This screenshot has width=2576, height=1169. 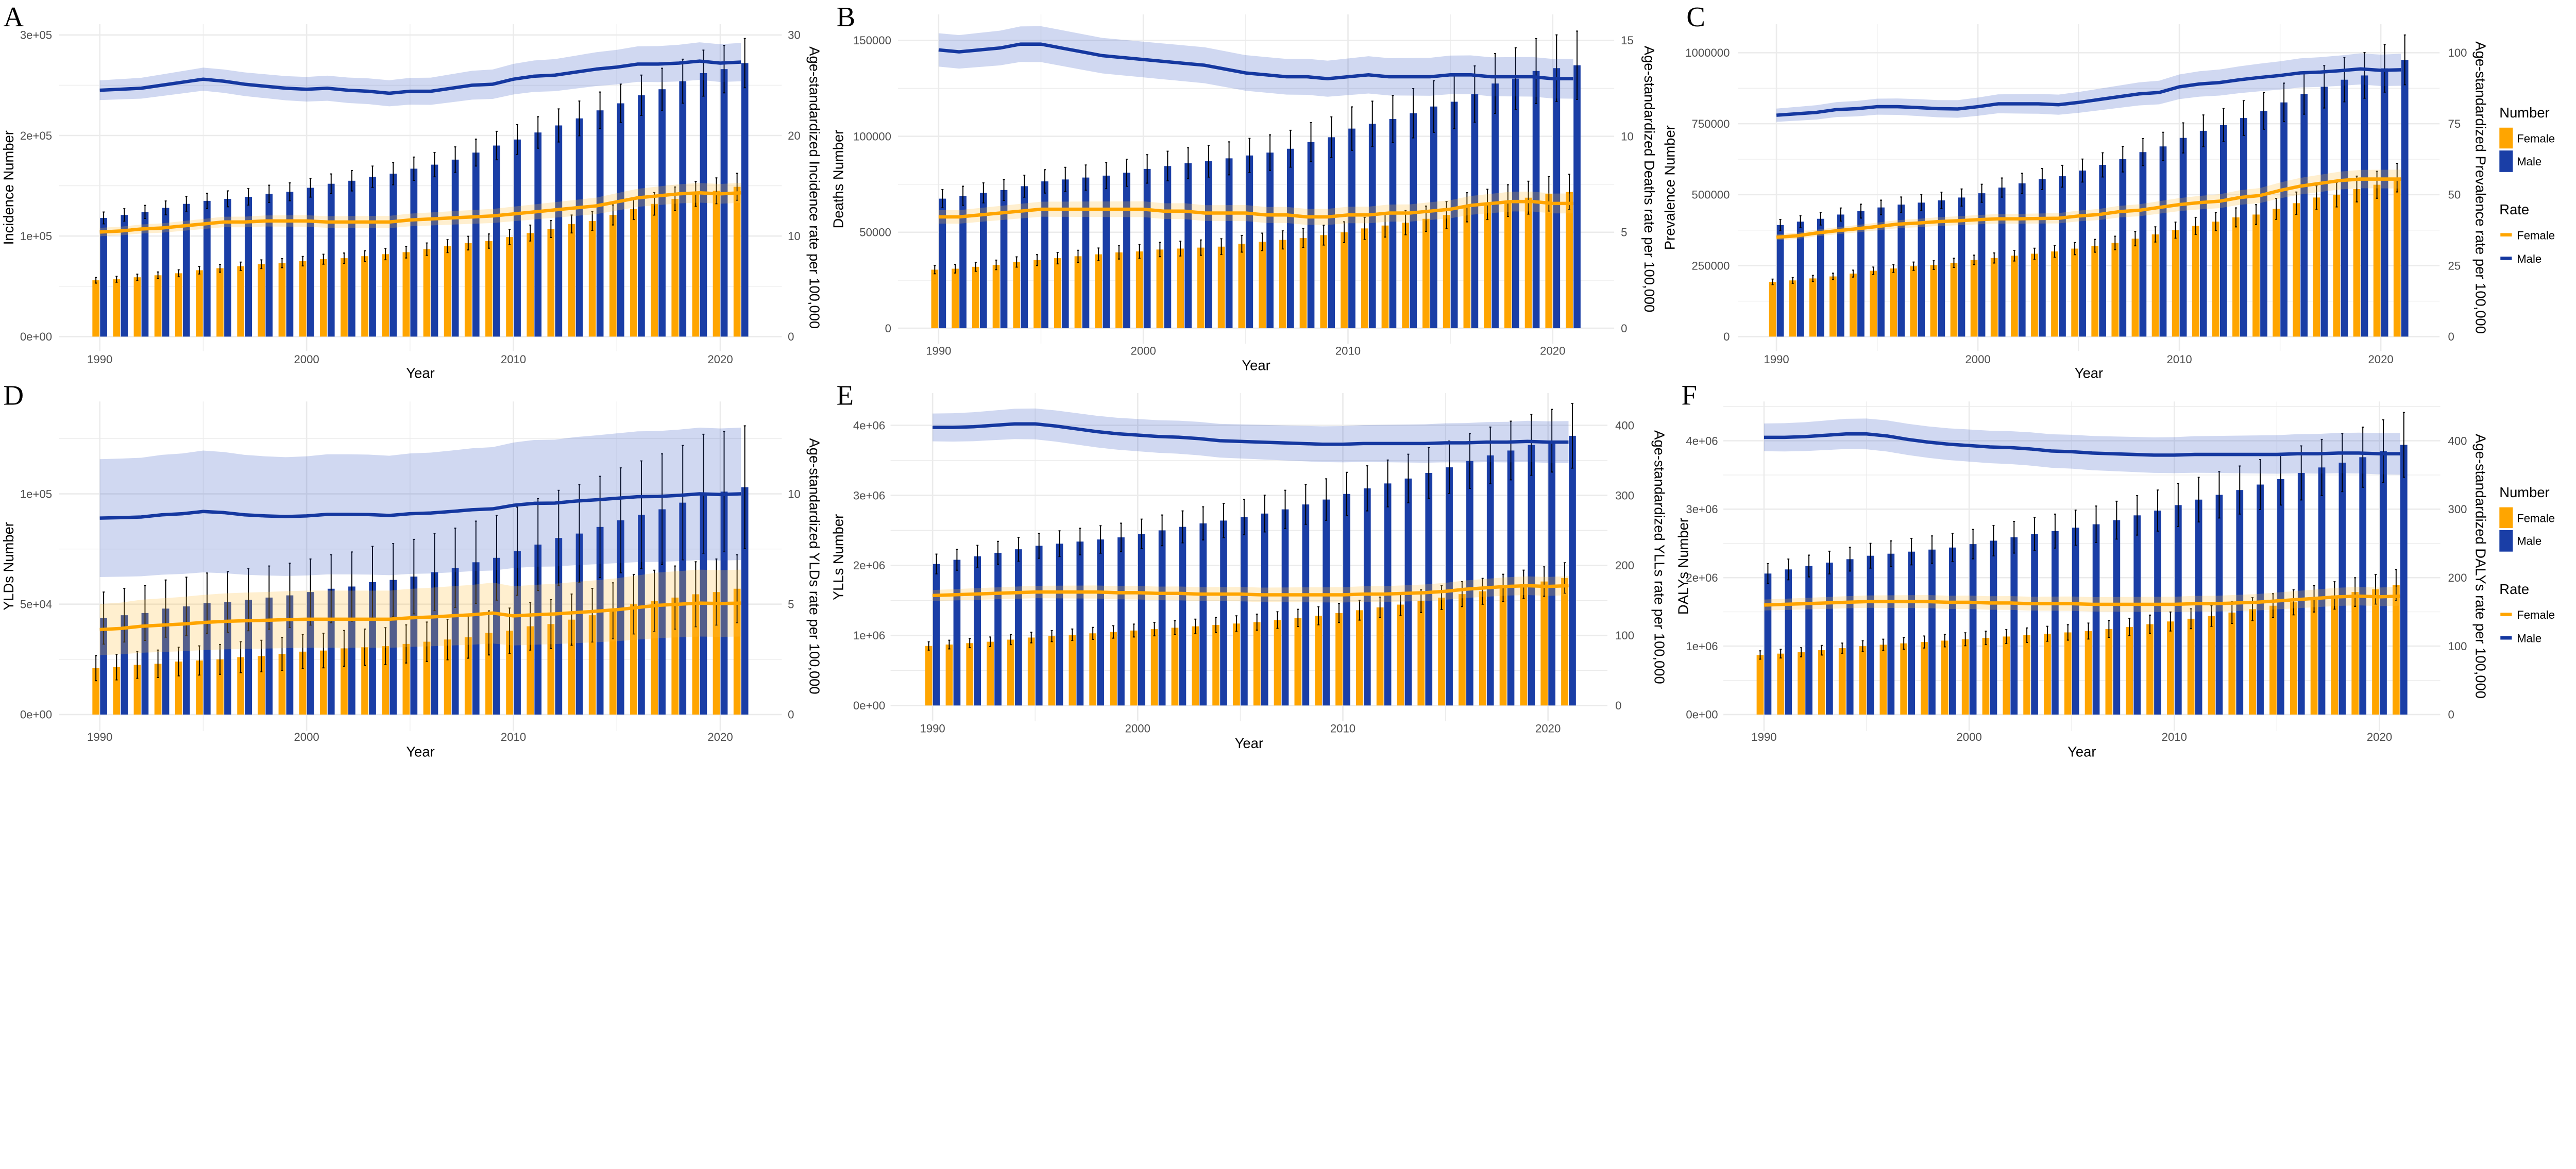 I want to click on error-bar-female-1991, so click(x=1781, y=654).